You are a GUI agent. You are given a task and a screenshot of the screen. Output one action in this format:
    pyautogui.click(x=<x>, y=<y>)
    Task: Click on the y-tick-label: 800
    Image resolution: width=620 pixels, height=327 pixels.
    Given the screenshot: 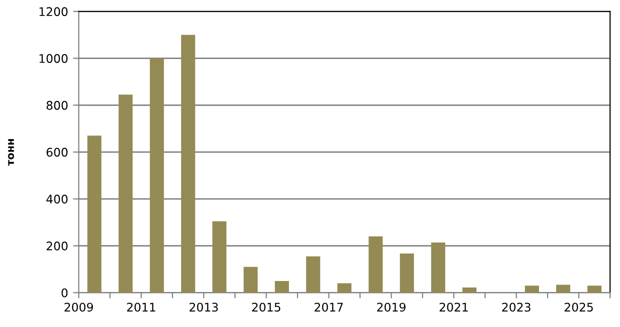 What is the action you would take?
    pyautogui.click(x=57, y=105)
    